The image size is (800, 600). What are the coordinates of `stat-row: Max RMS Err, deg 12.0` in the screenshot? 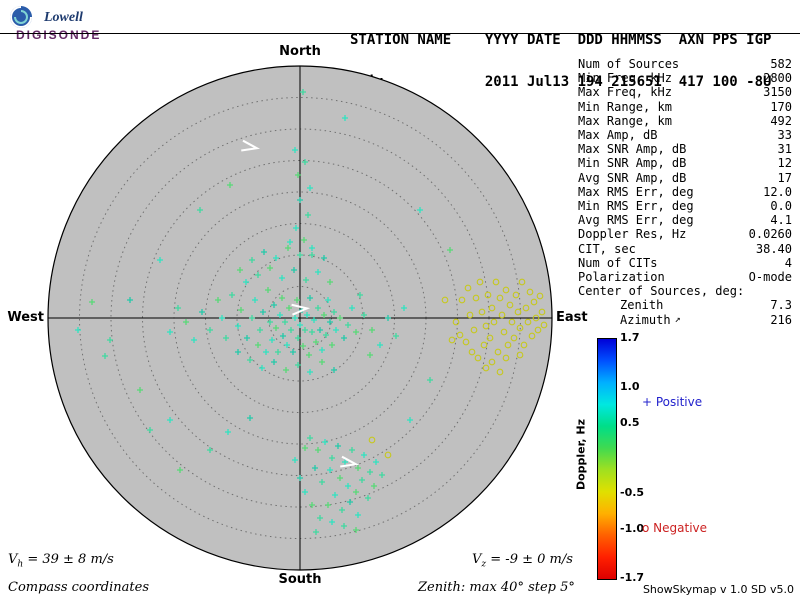 It's located at (685, 192).